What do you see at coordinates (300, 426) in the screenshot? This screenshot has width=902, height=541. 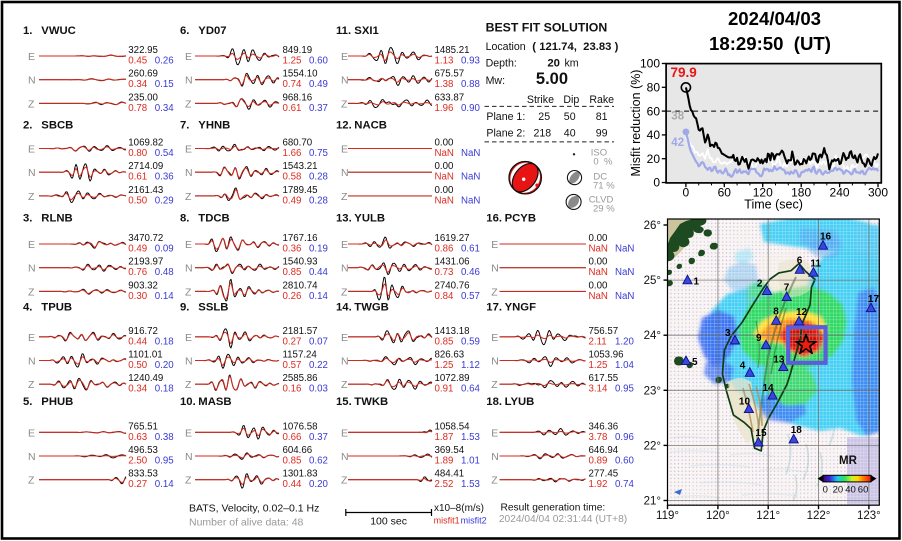 I see `svg-text: 1076.58` at bounding box center [300, 426].